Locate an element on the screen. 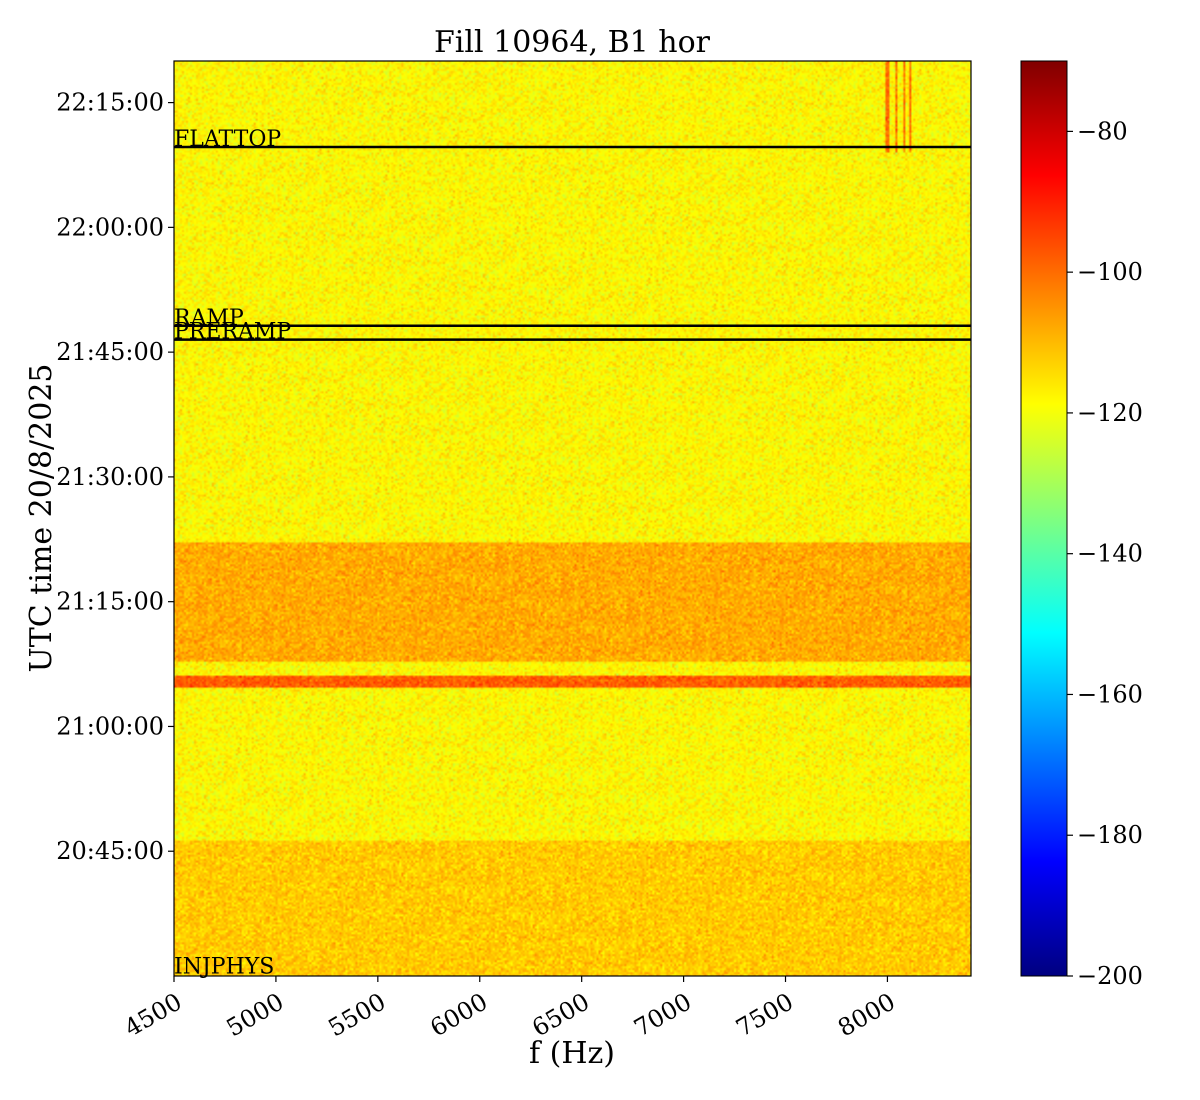 Image resolution: width=1200 pixels, height=1100 pixels. y-tick-label: 22:15:00 is located at coordinates (110, 103).